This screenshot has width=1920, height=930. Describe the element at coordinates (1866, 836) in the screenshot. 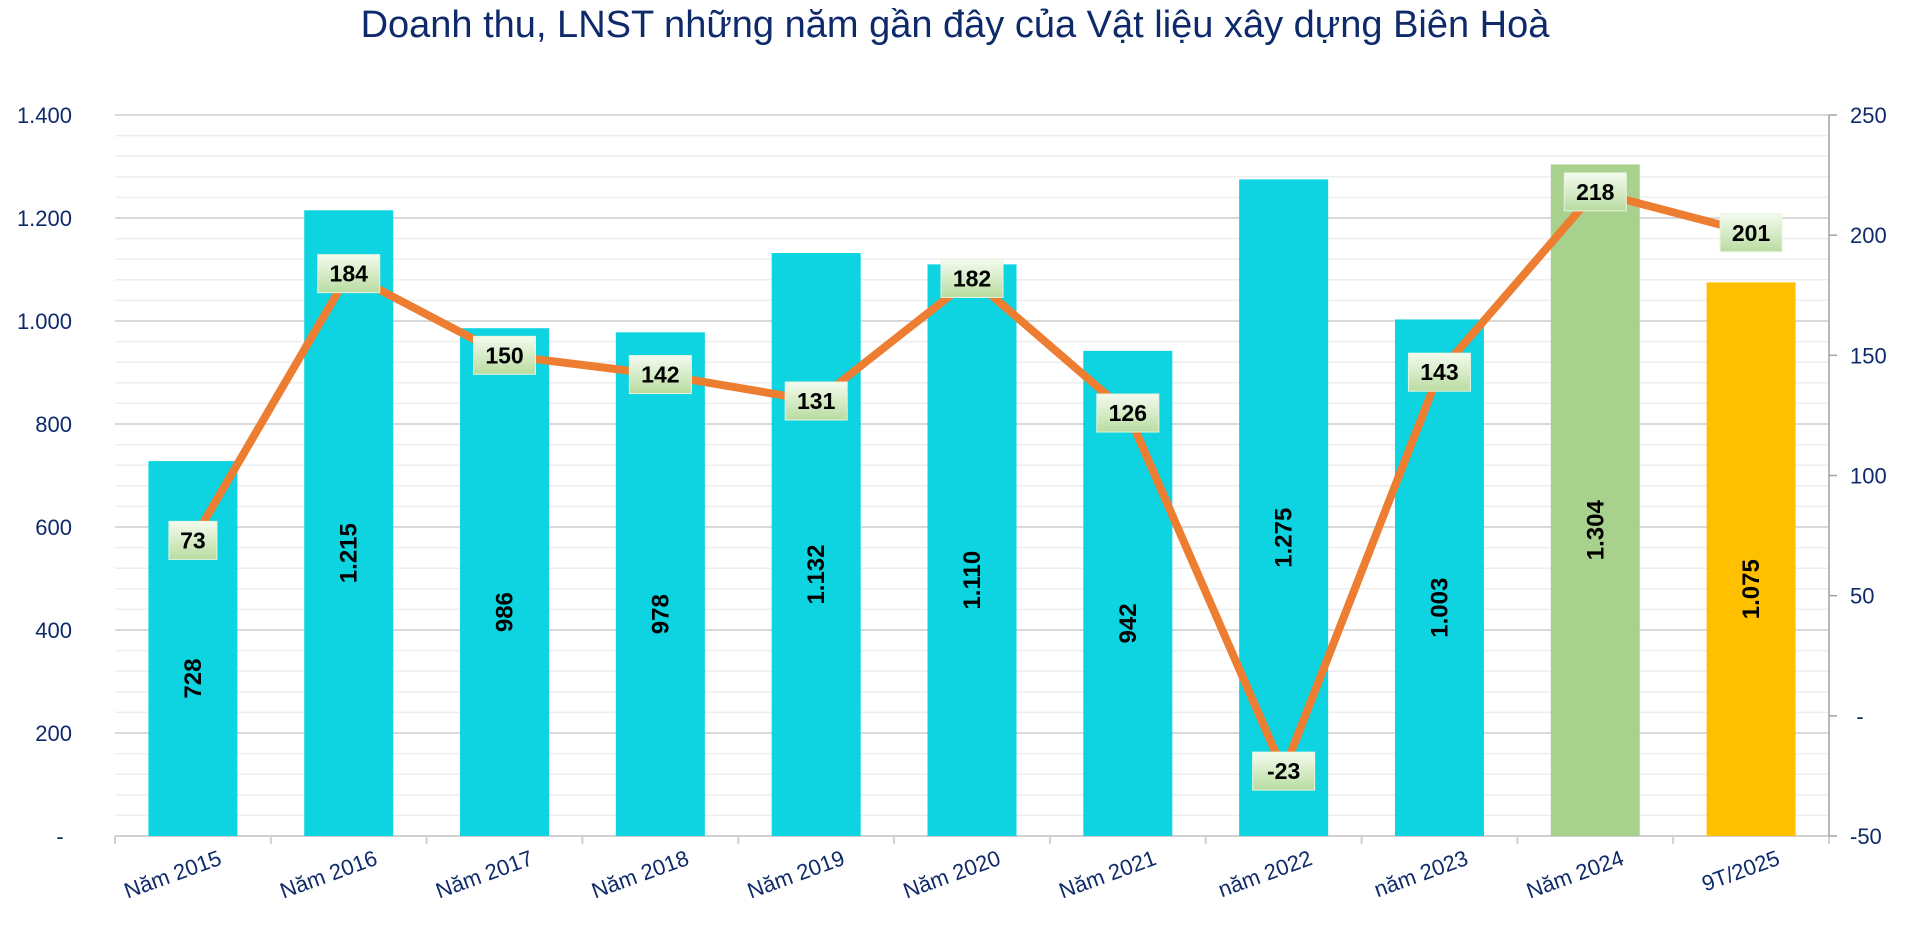

I see `right-tick-label: -50` at that location.